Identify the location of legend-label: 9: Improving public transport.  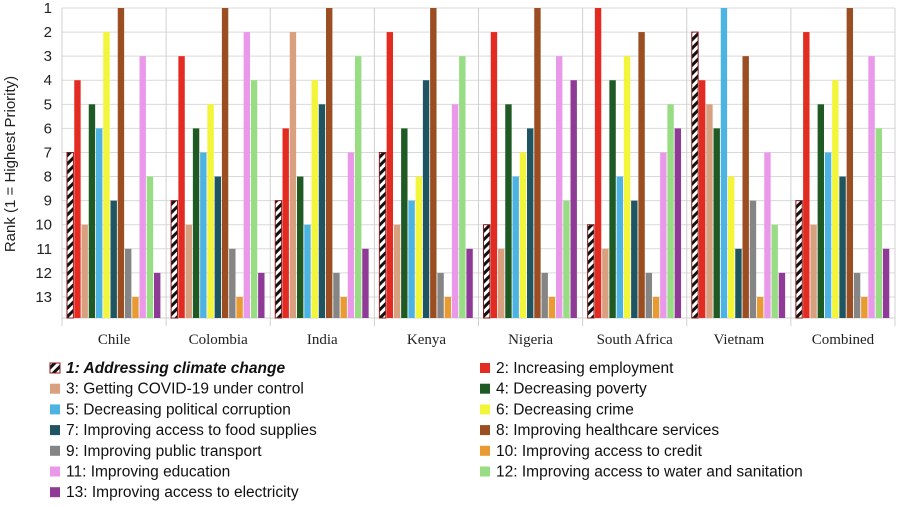
(164, 451).